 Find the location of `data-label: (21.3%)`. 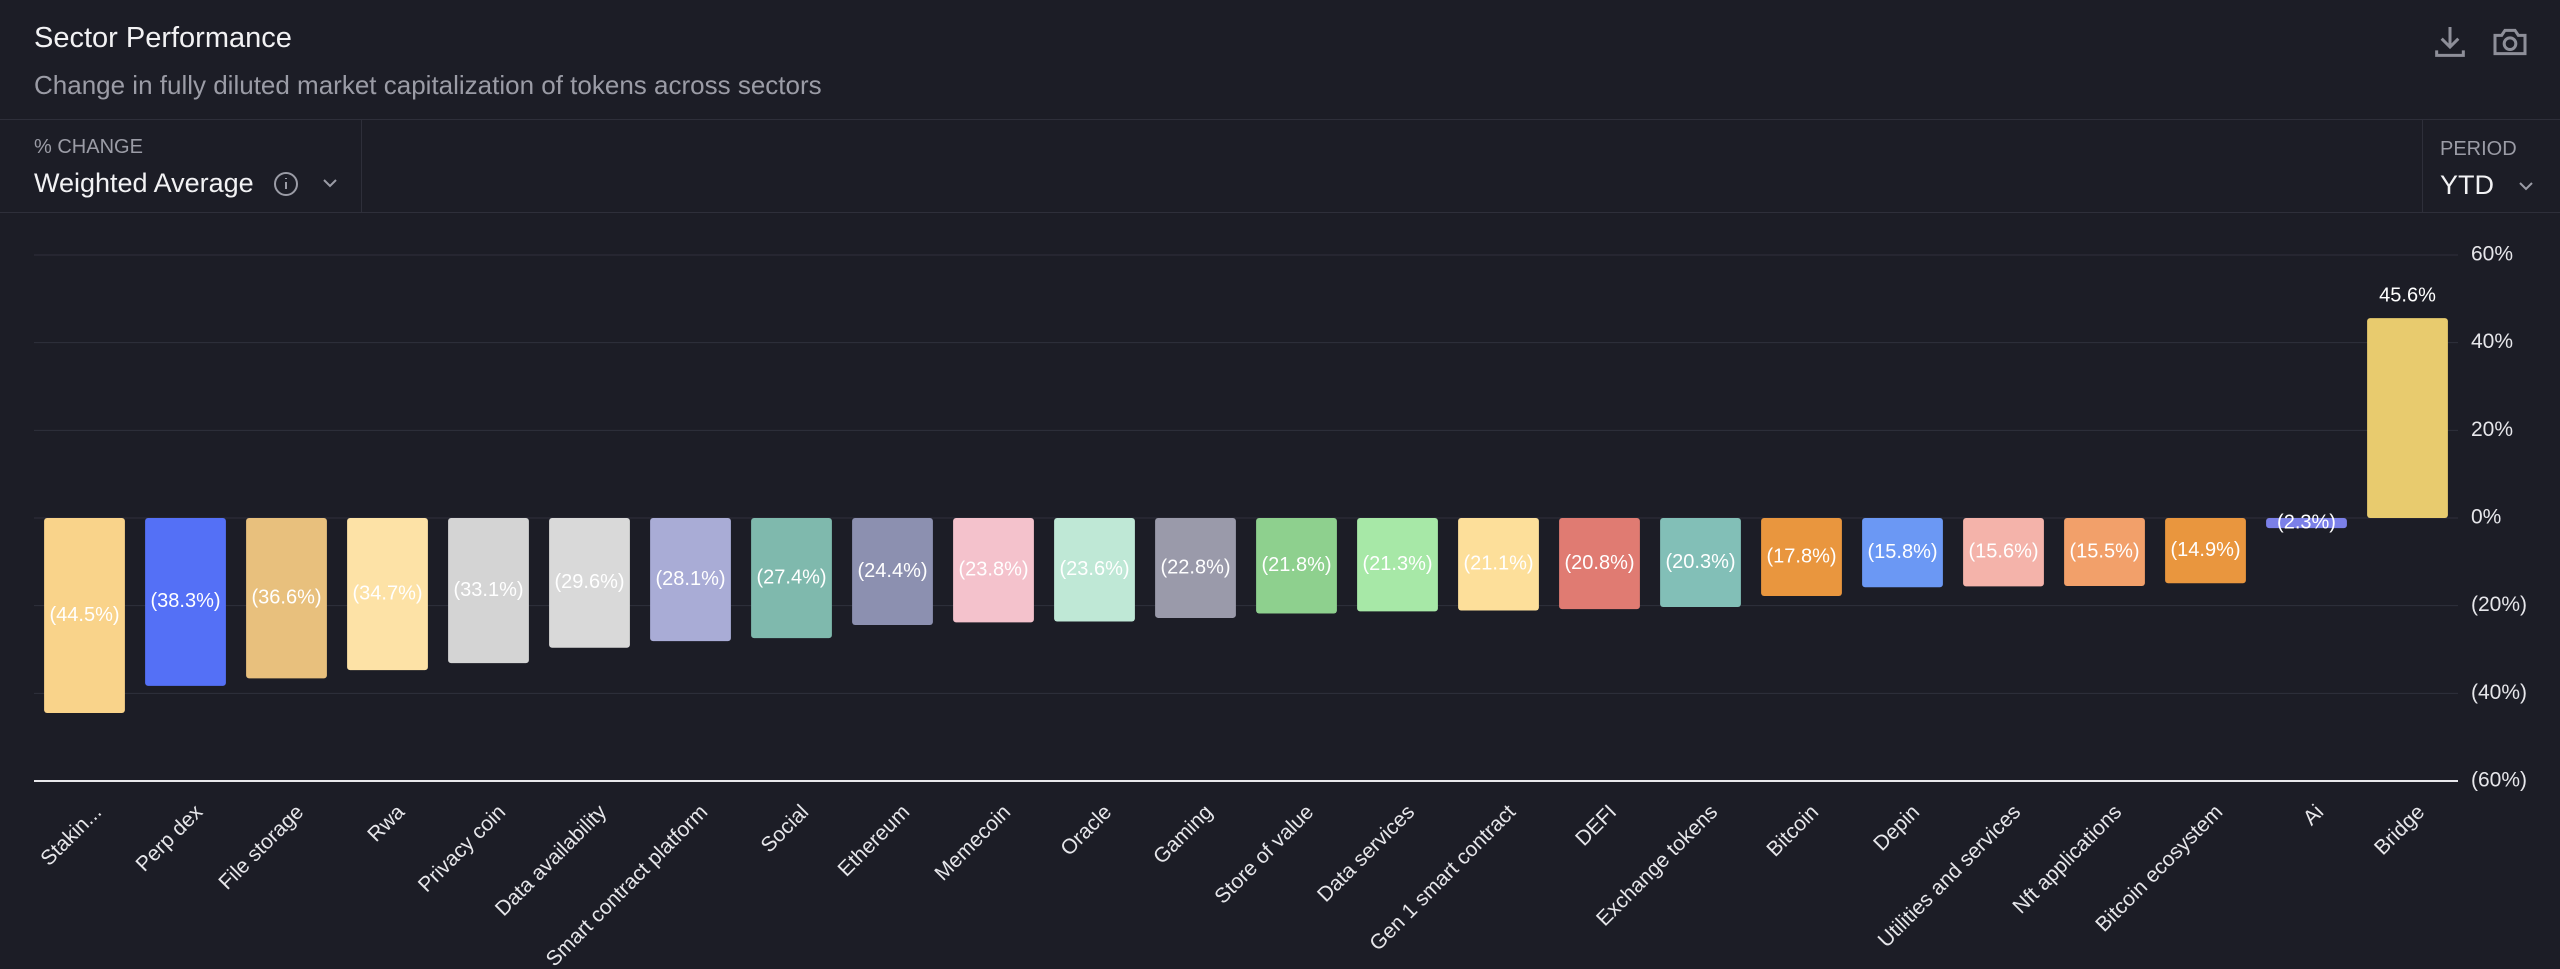

data-label: (21.3%) is located at coordinates (1397, 564).